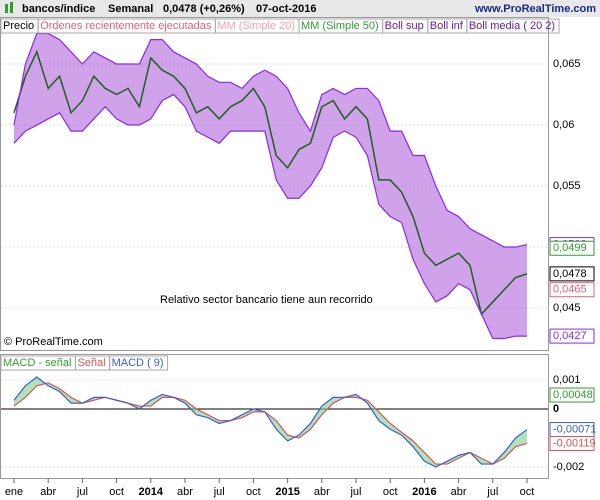 The height and width of the screenshot is (500, 600). I want to click on series-line, so click(270, 423).